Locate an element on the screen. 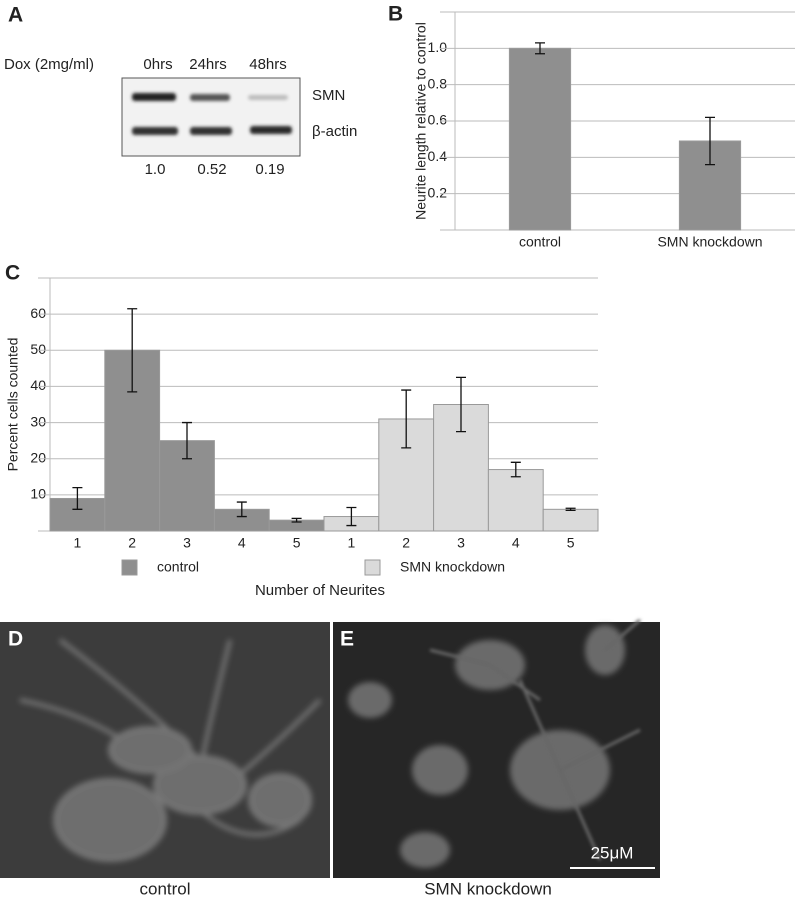  legend-label: SMN knockdown is located at coordinates (452, 567).